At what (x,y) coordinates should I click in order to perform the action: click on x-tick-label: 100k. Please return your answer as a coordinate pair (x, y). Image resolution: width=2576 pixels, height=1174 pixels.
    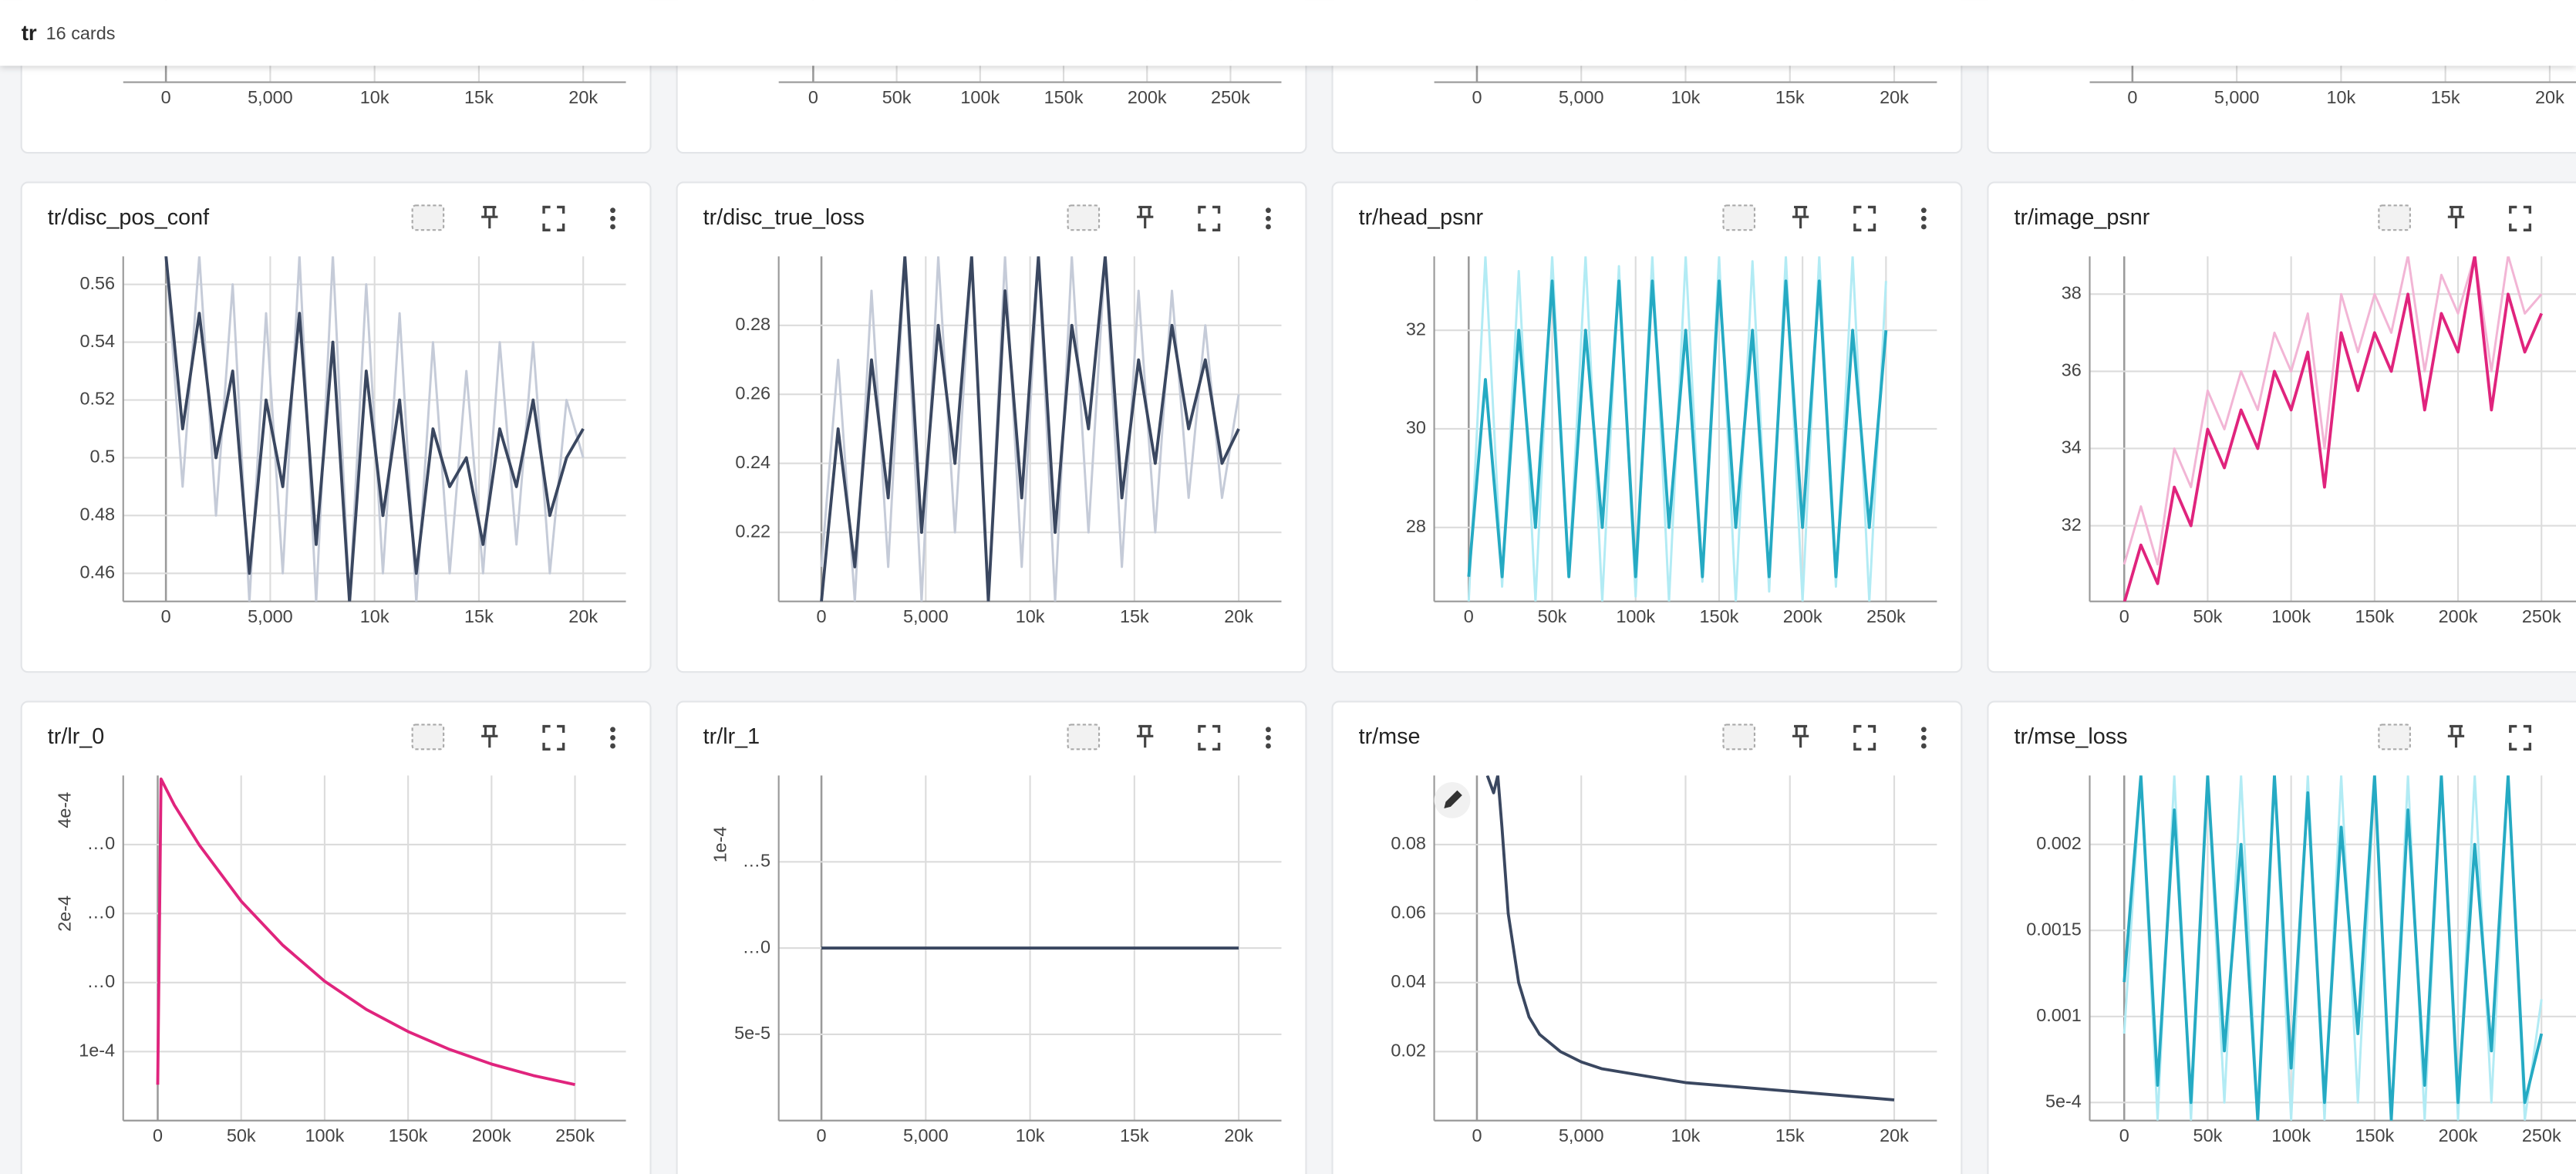
    Looking at the image, I should click on (2291, 616).